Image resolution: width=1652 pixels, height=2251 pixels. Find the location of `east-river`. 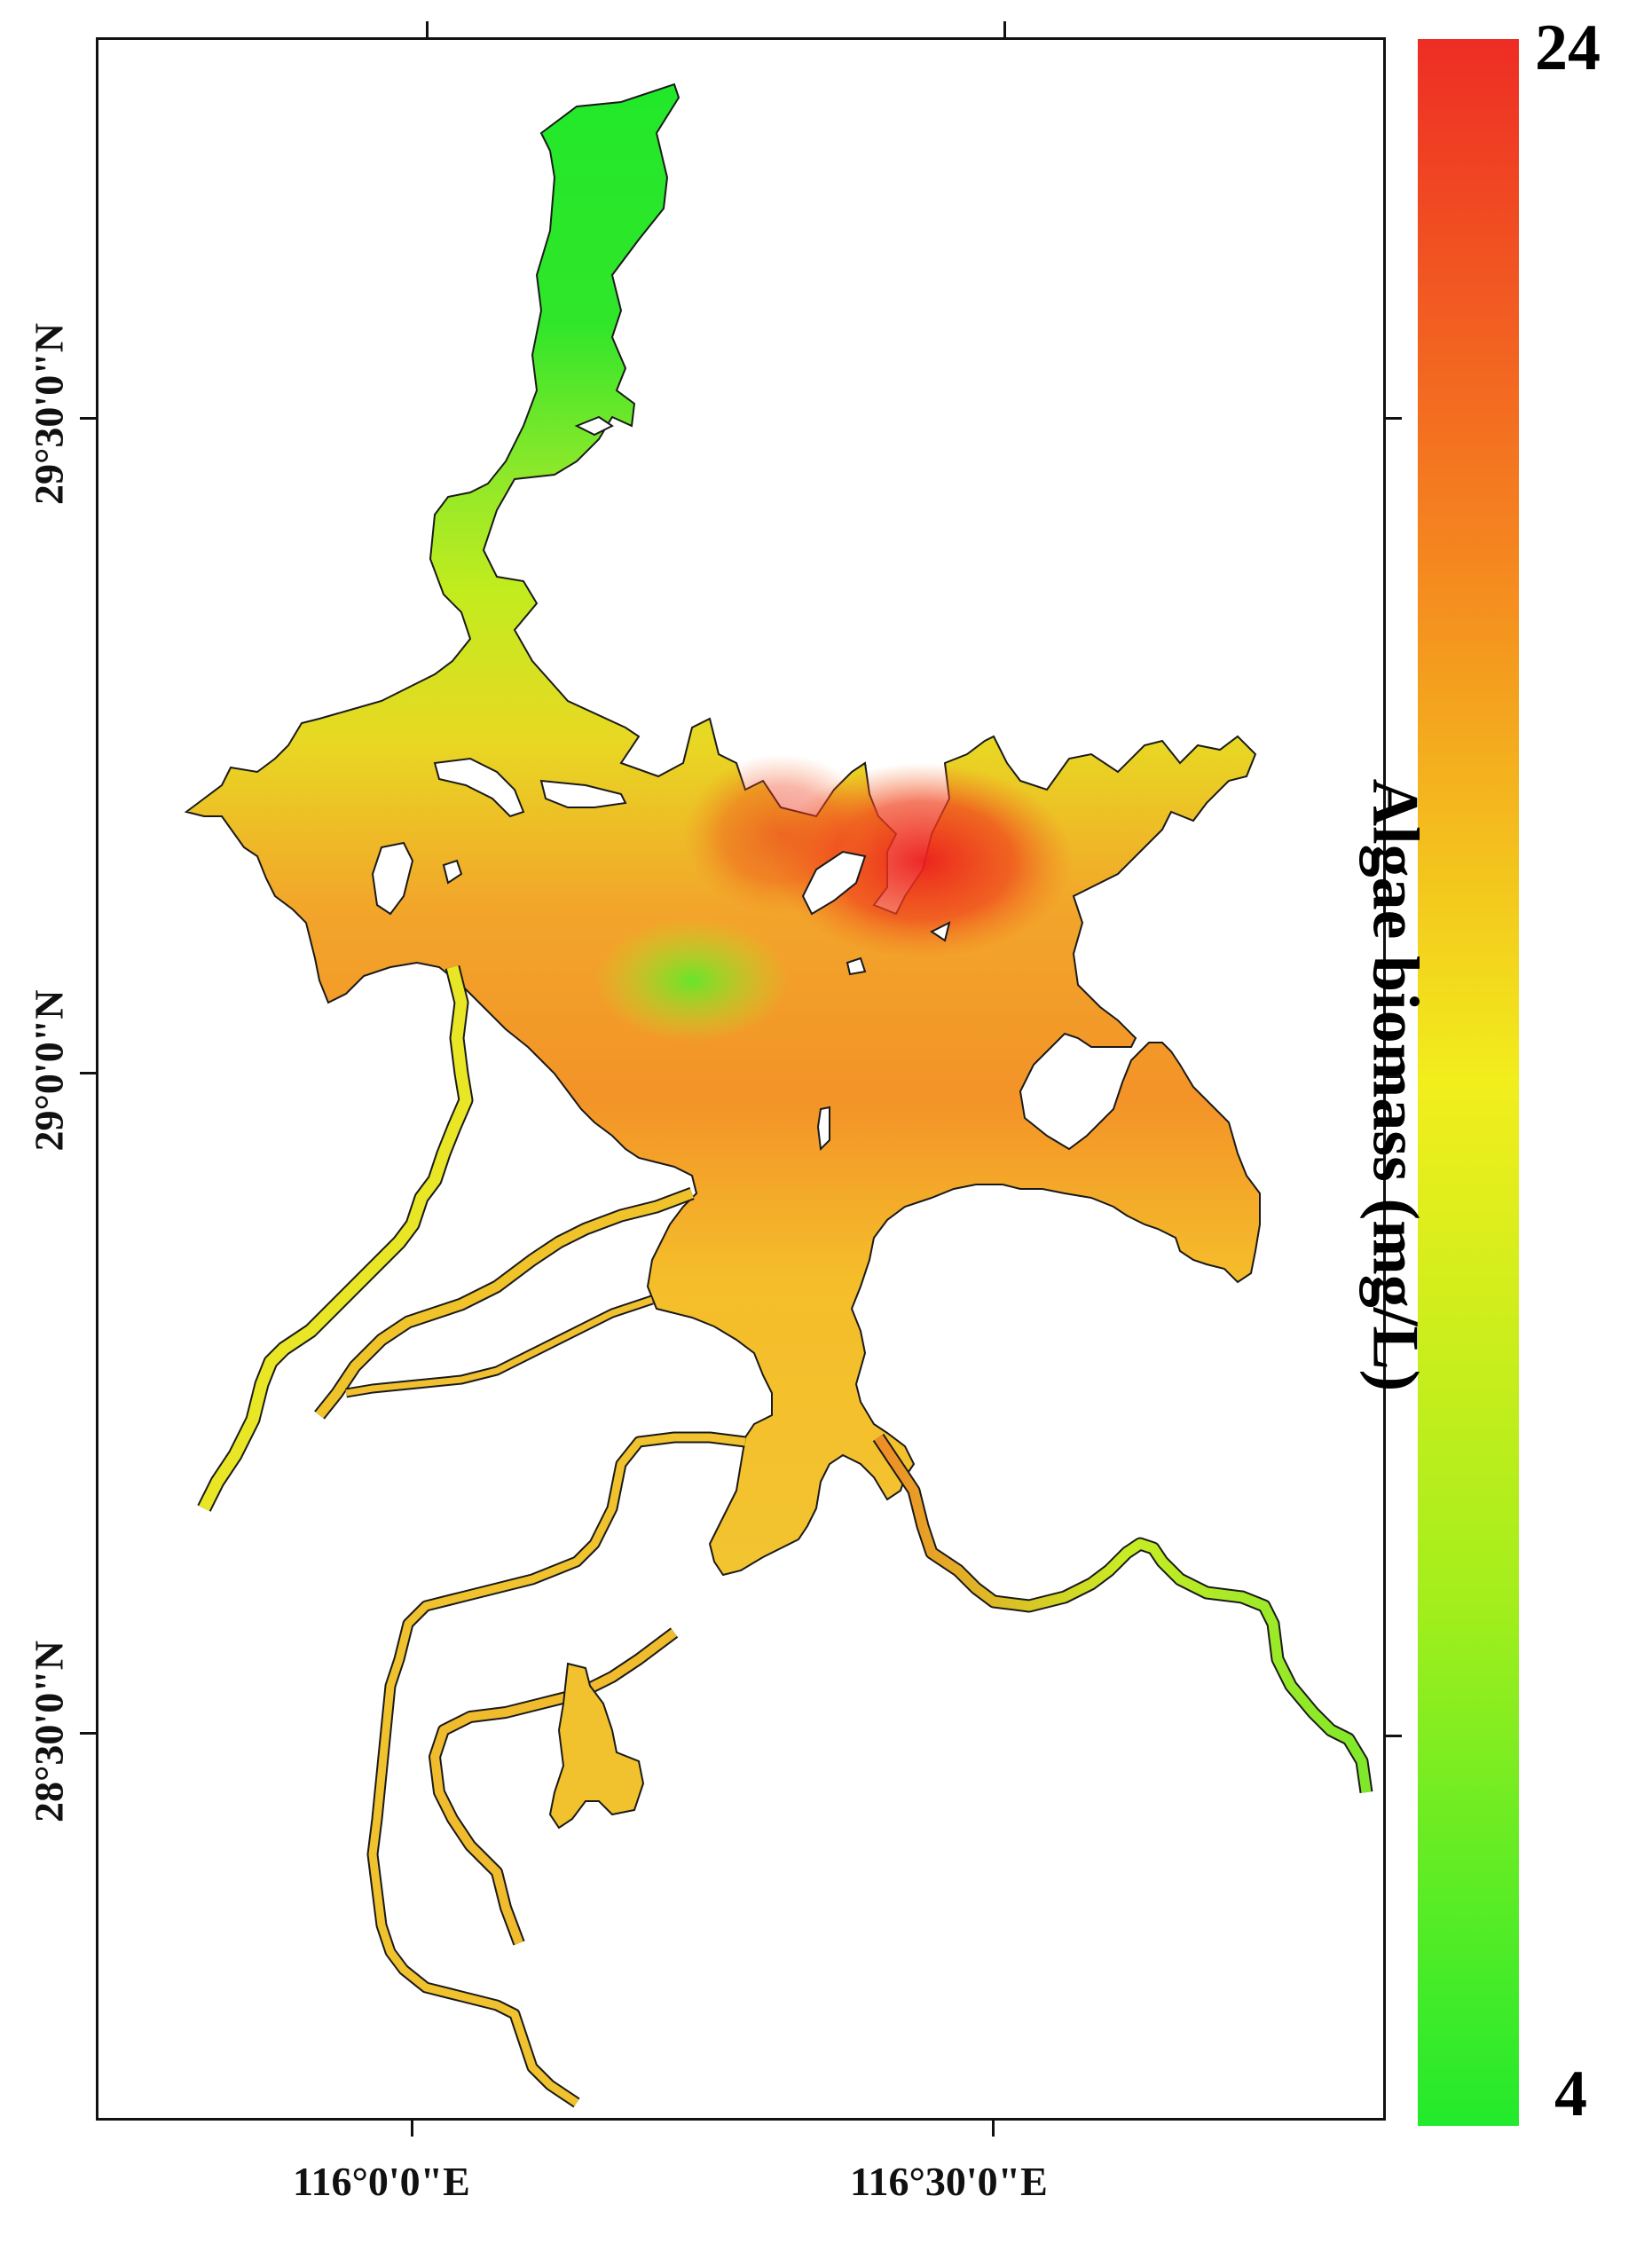

east-river is located at coordinates (1122, 1613).